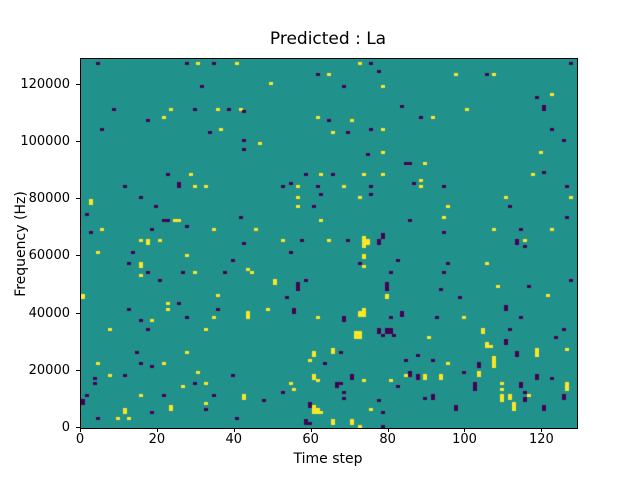 This screenshot has width=640, height=480. Describe the element at coordinates (80, 439) in the screenshot. I see `x-tick-label: 0` at that location.